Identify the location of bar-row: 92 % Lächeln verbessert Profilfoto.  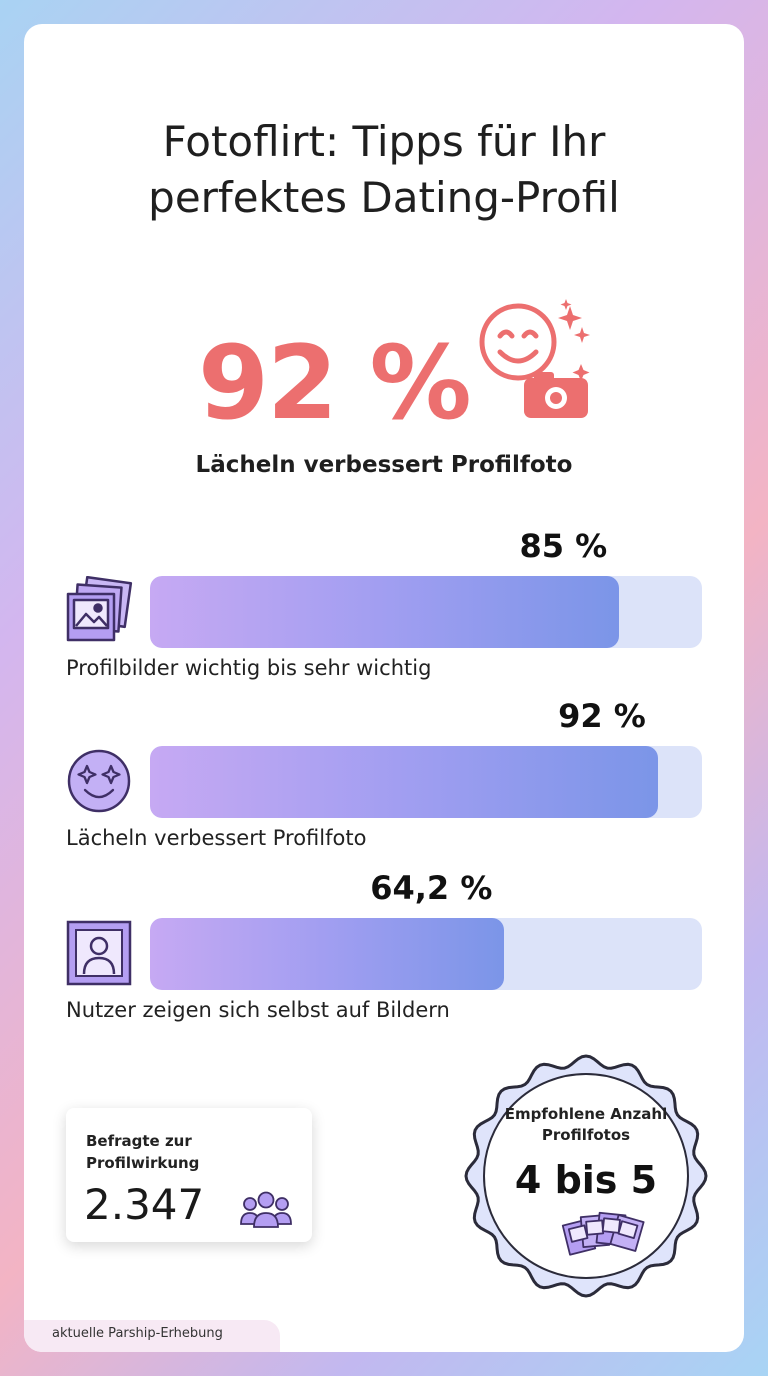
(384, 772).